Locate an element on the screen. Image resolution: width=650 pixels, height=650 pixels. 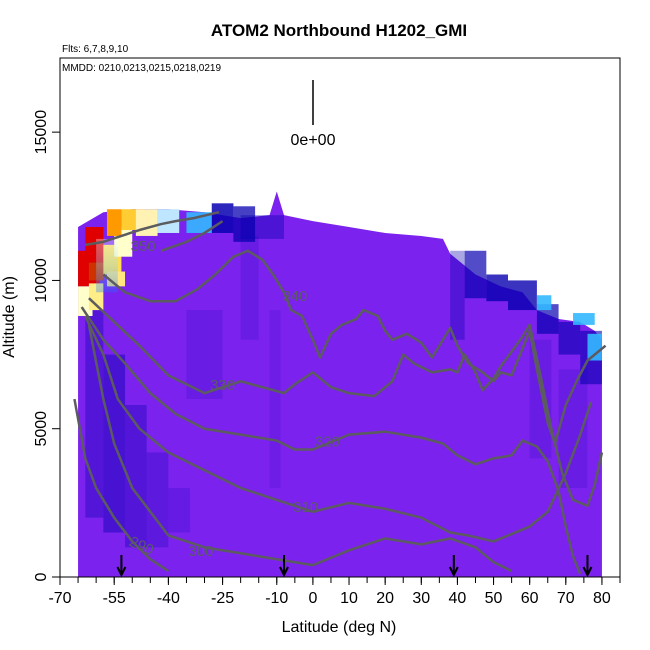
x-tick-label: -70 is located at coordinates (59, 598).